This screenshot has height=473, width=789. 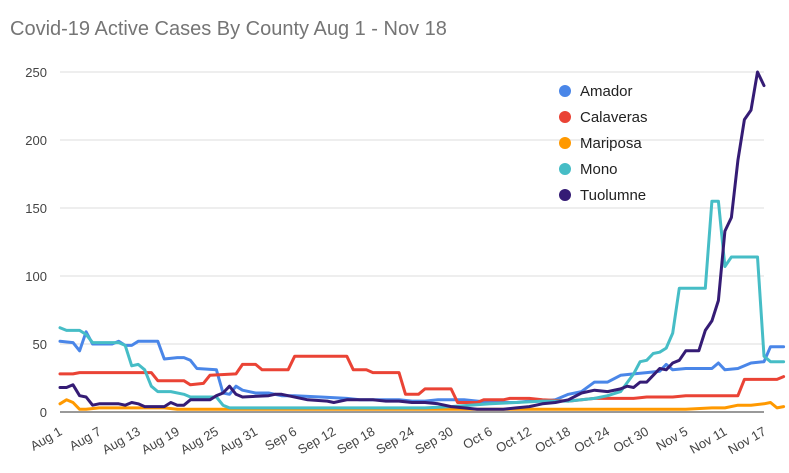 What do you see at coordinates (565, 91) in the screenshot?
I see `legend-marker-amador` at bounding box center [565, 91].